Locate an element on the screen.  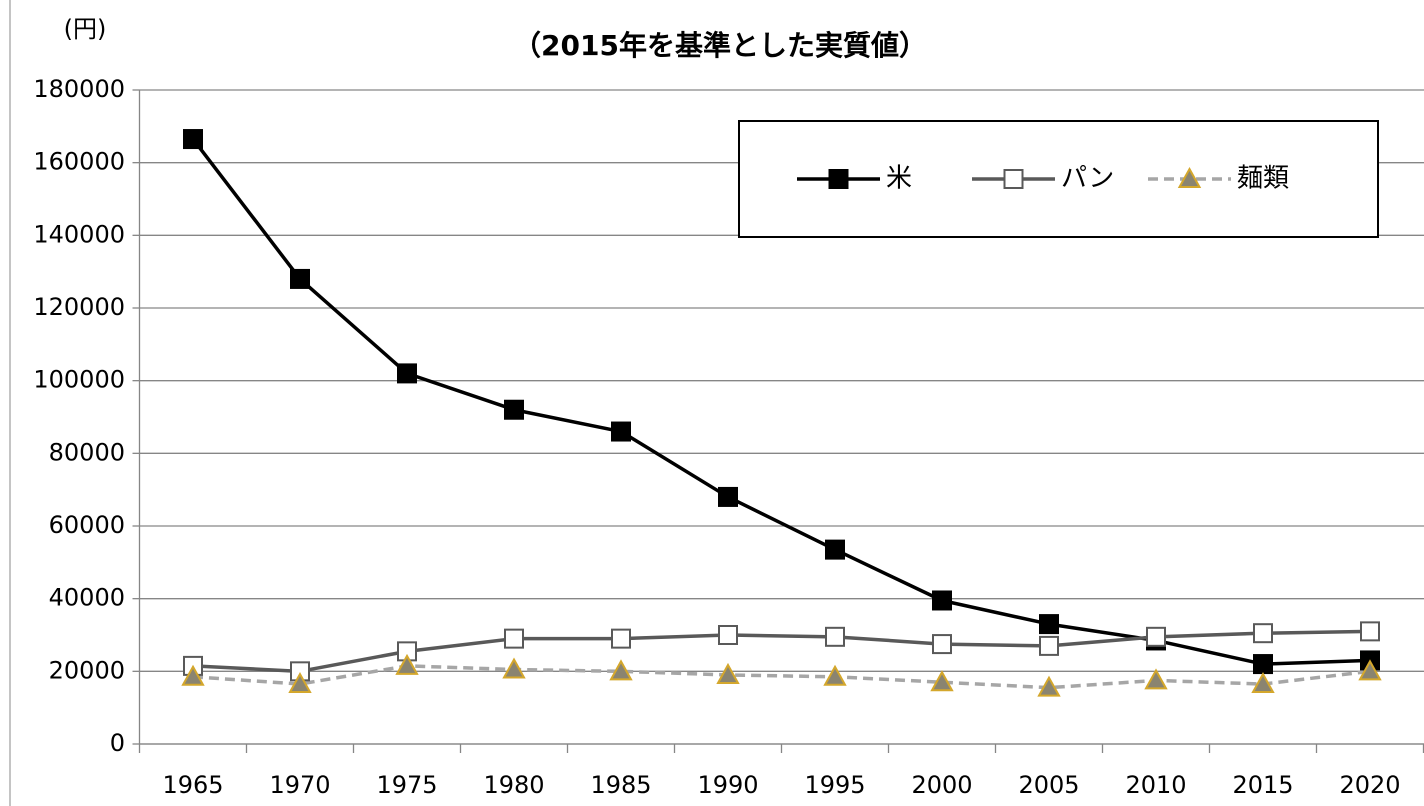
y-tick-label: 40000 is located at coordinates (87, 598).